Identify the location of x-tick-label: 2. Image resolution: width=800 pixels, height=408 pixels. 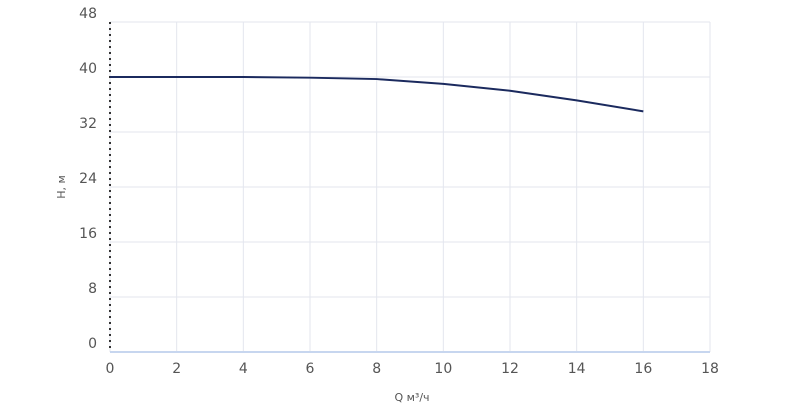
(176, 369).